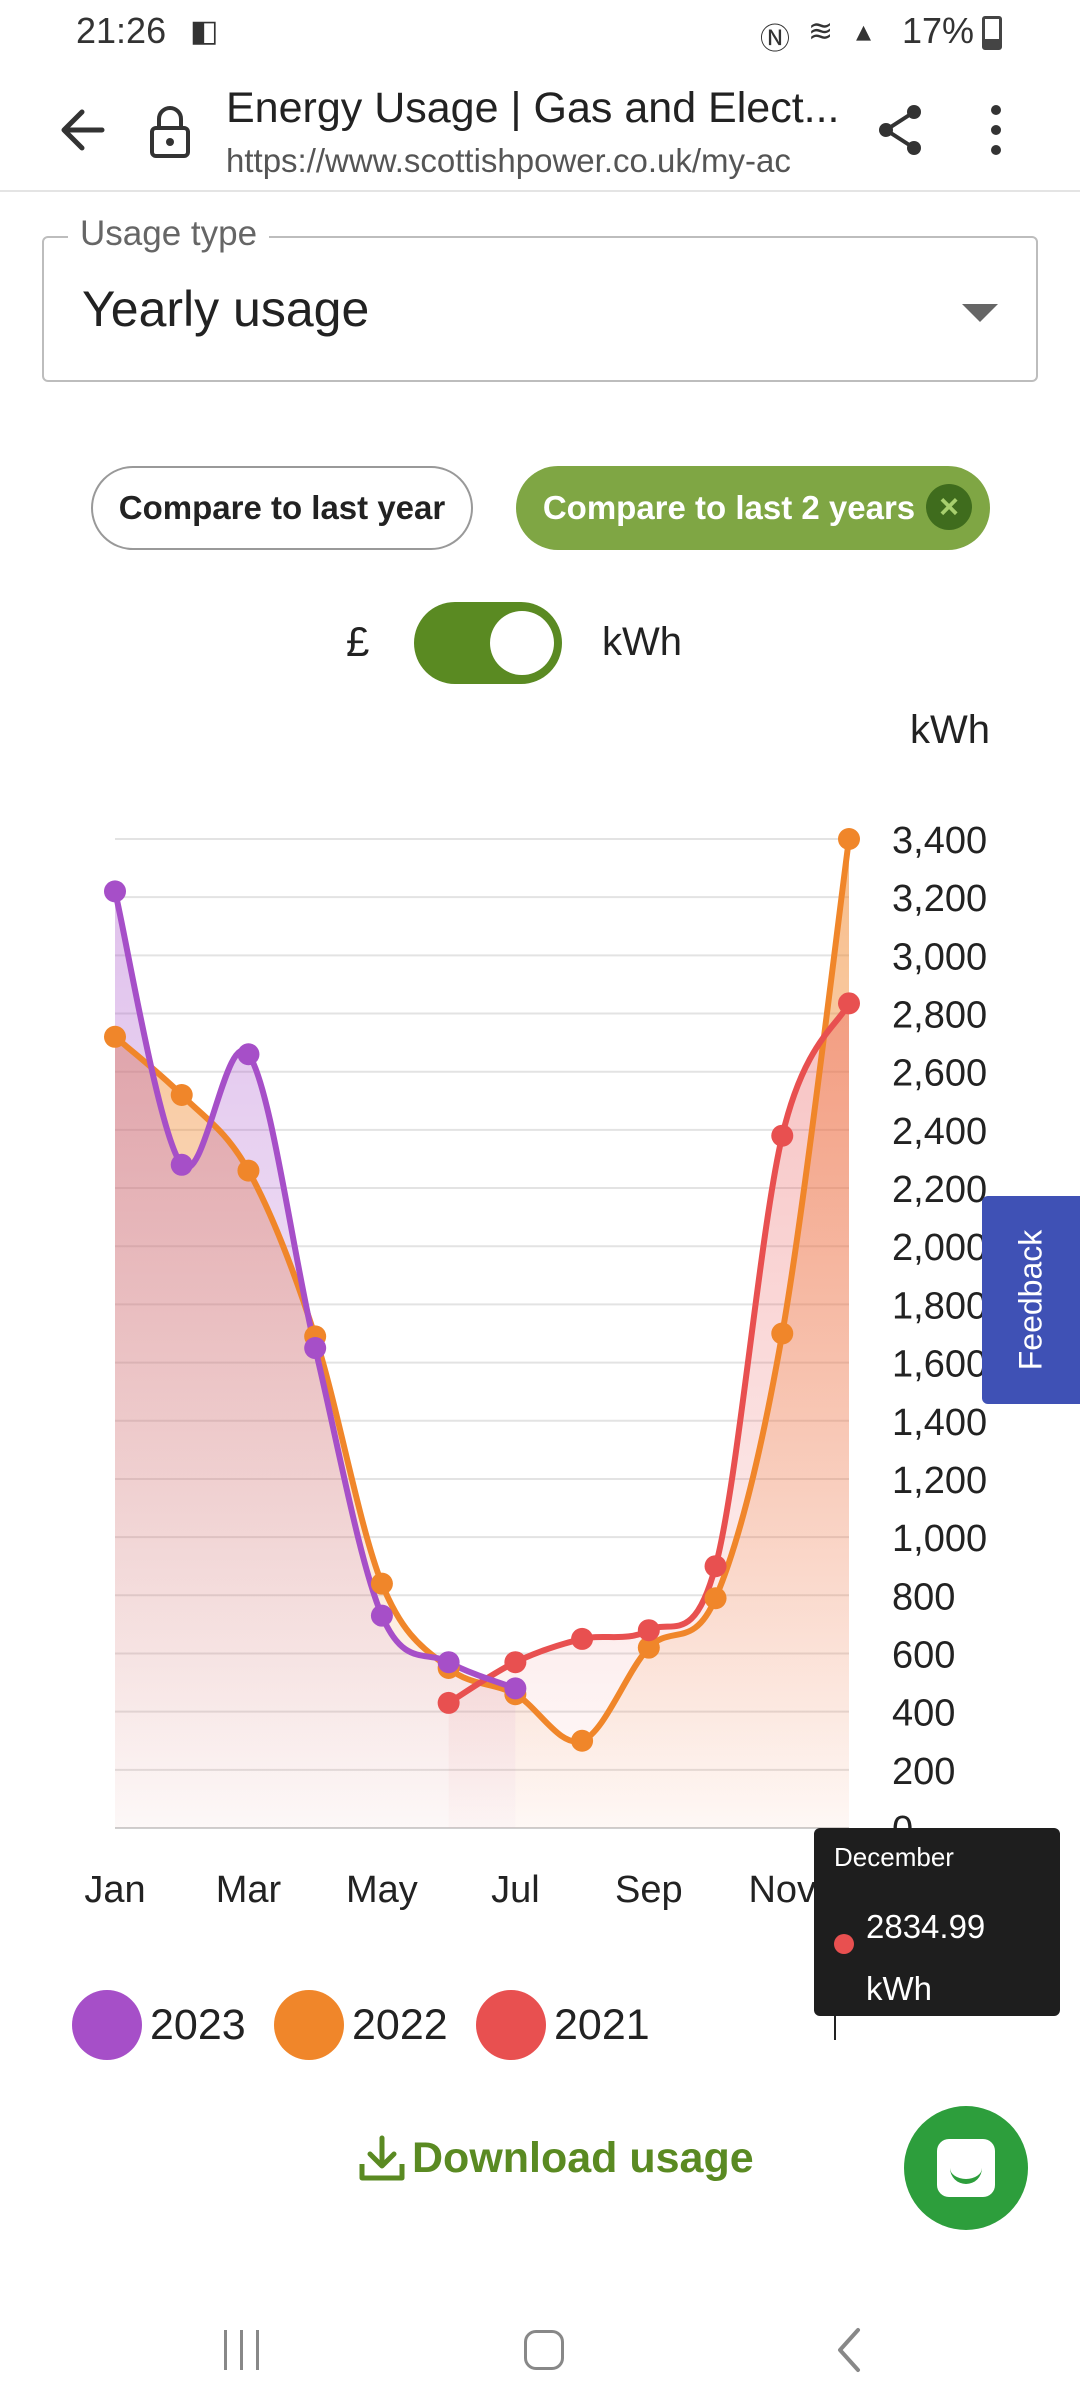 This screenshot has width=1080, height=2408. I want to click on download-usage-link: Download usage, so click(555, 2158).